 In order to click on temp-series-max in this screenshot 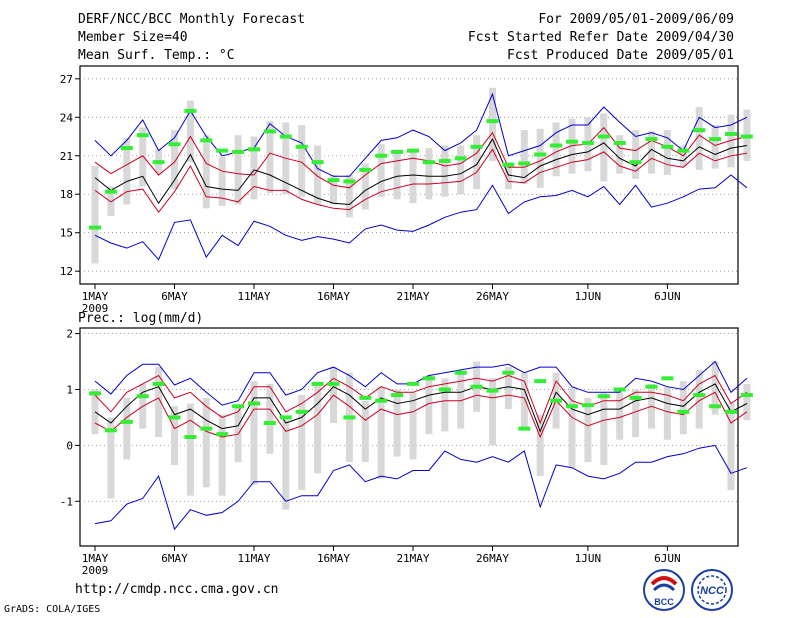, I will do `click(421, 134)`.